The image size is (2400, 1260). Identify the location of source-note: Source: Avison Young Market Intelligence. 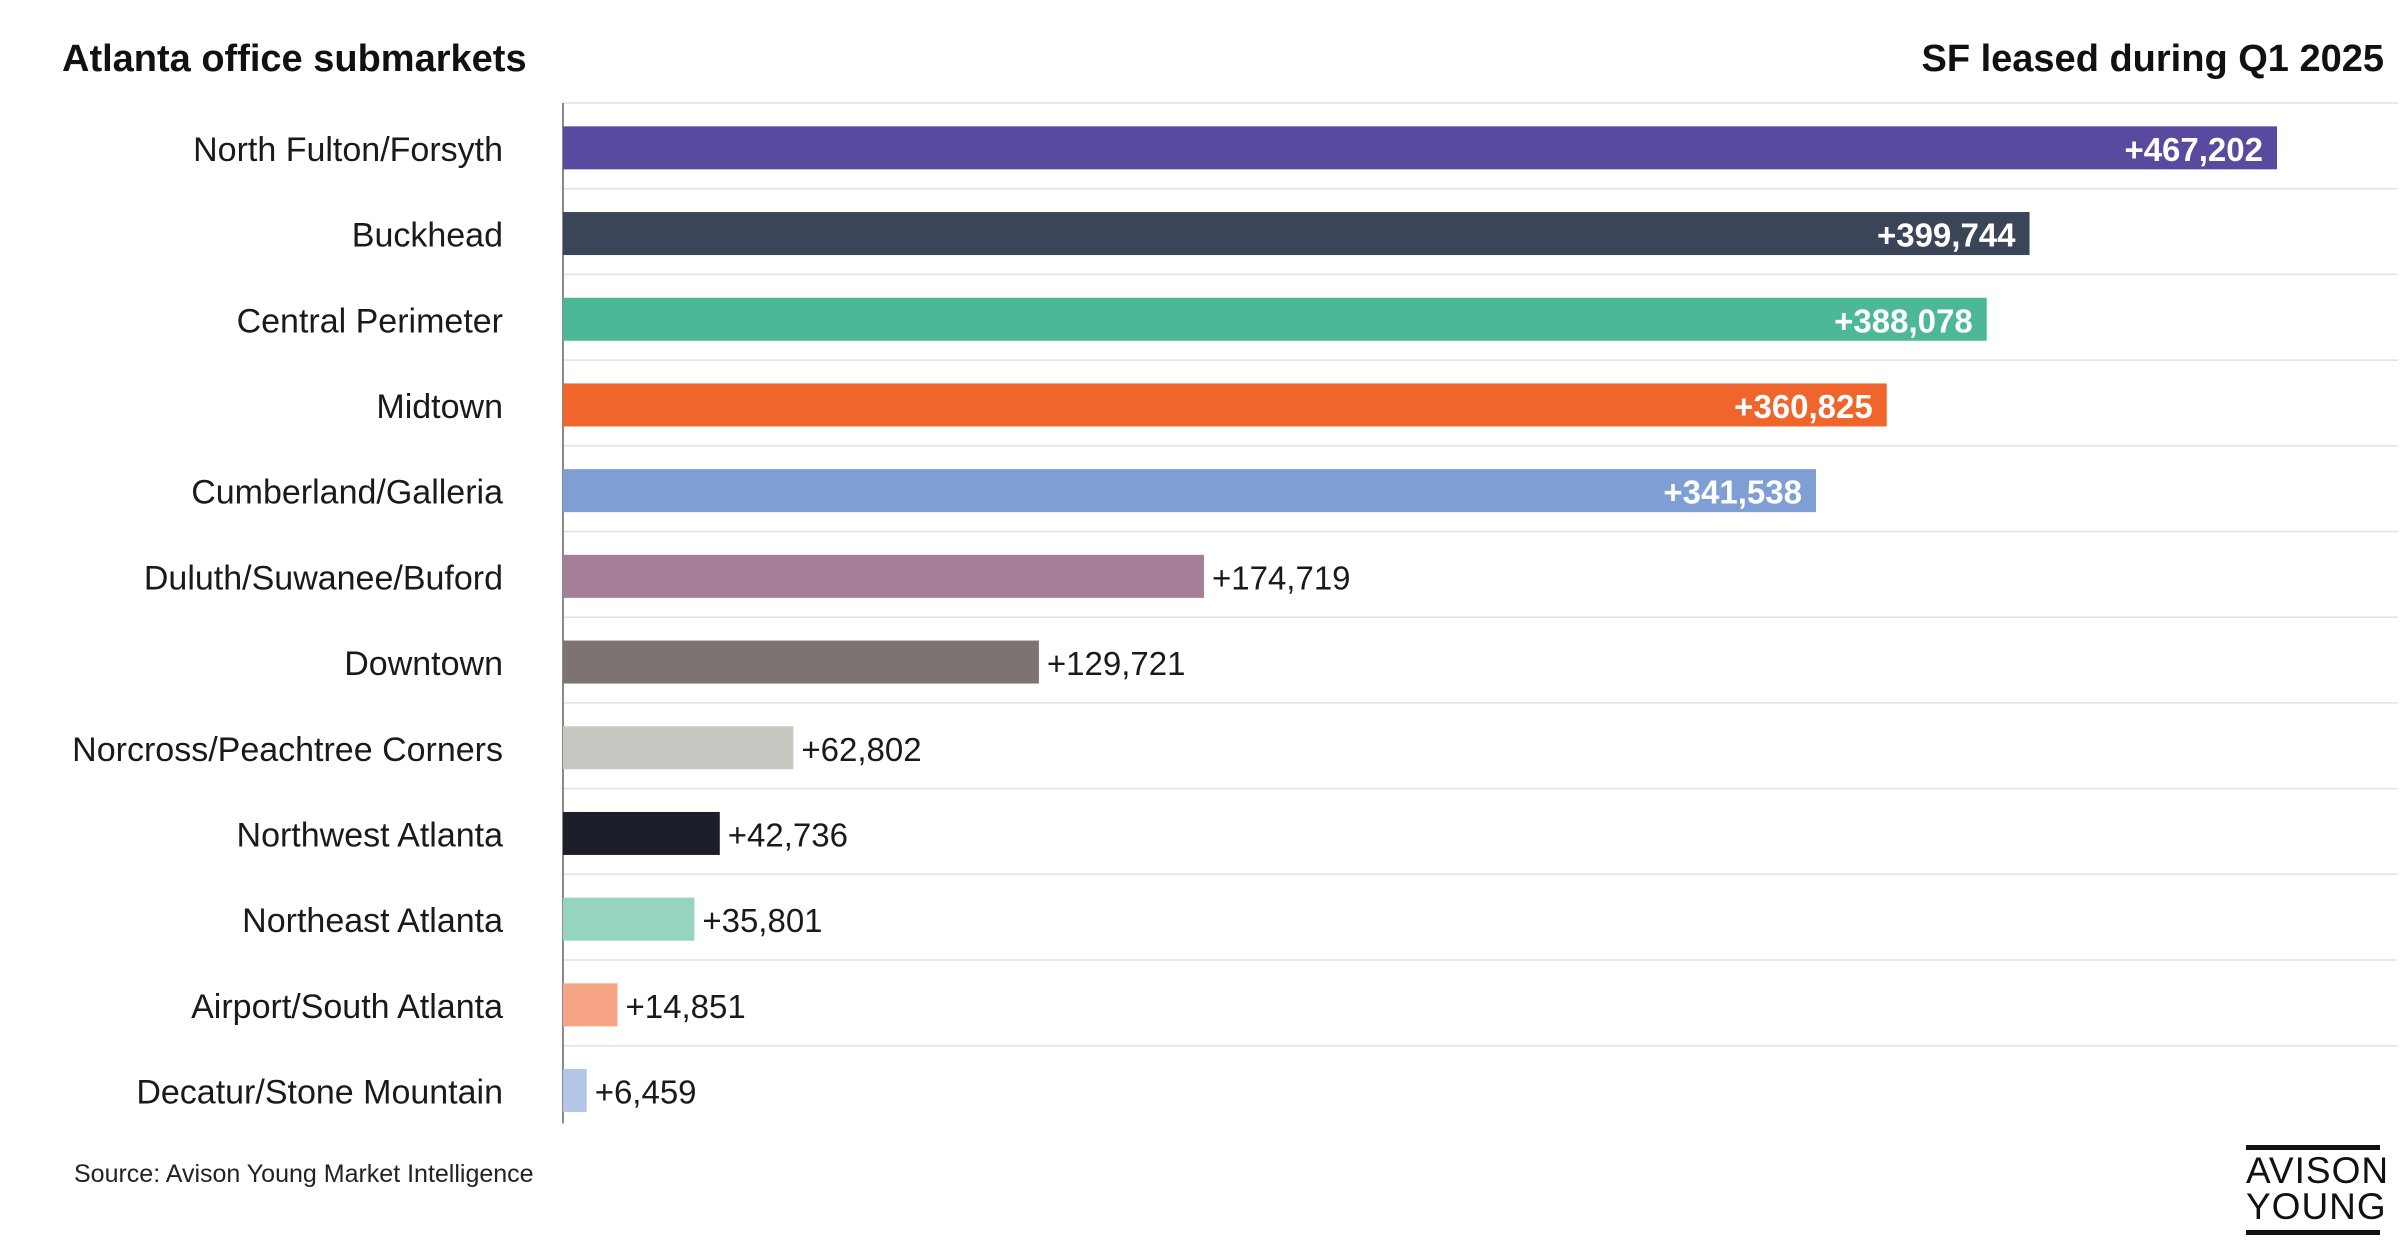
(304, 1174).